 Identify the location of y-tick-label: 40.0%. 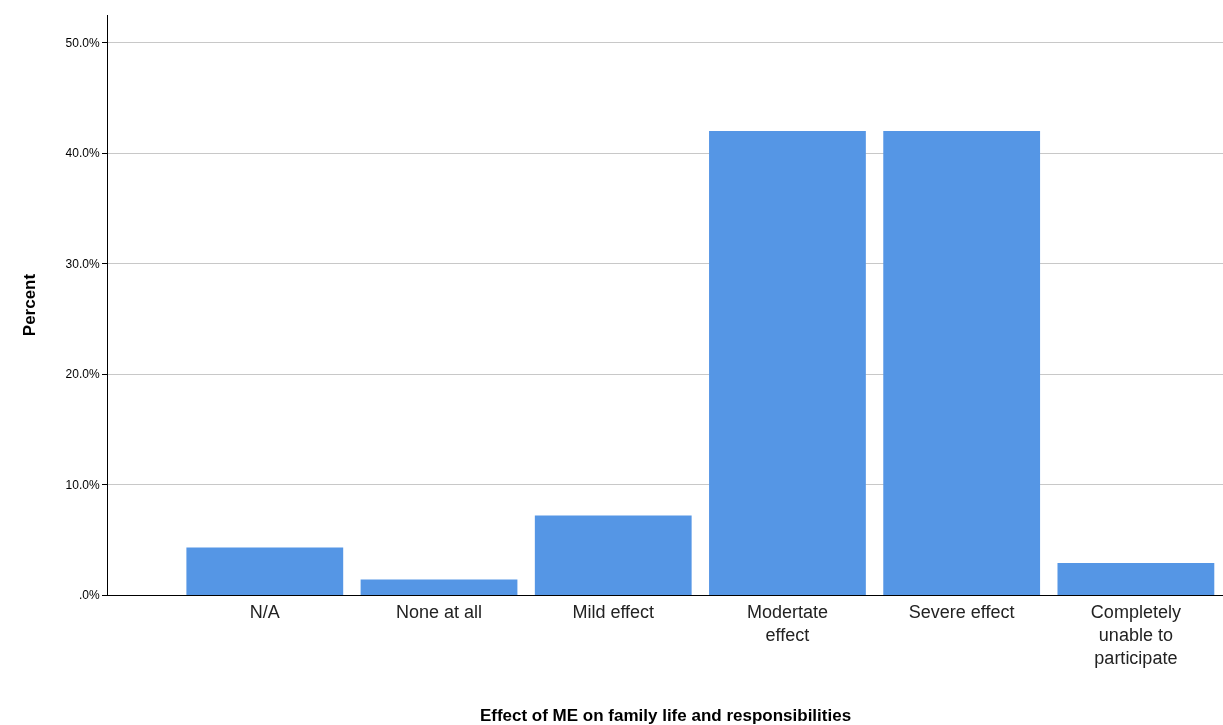
(82, 153).